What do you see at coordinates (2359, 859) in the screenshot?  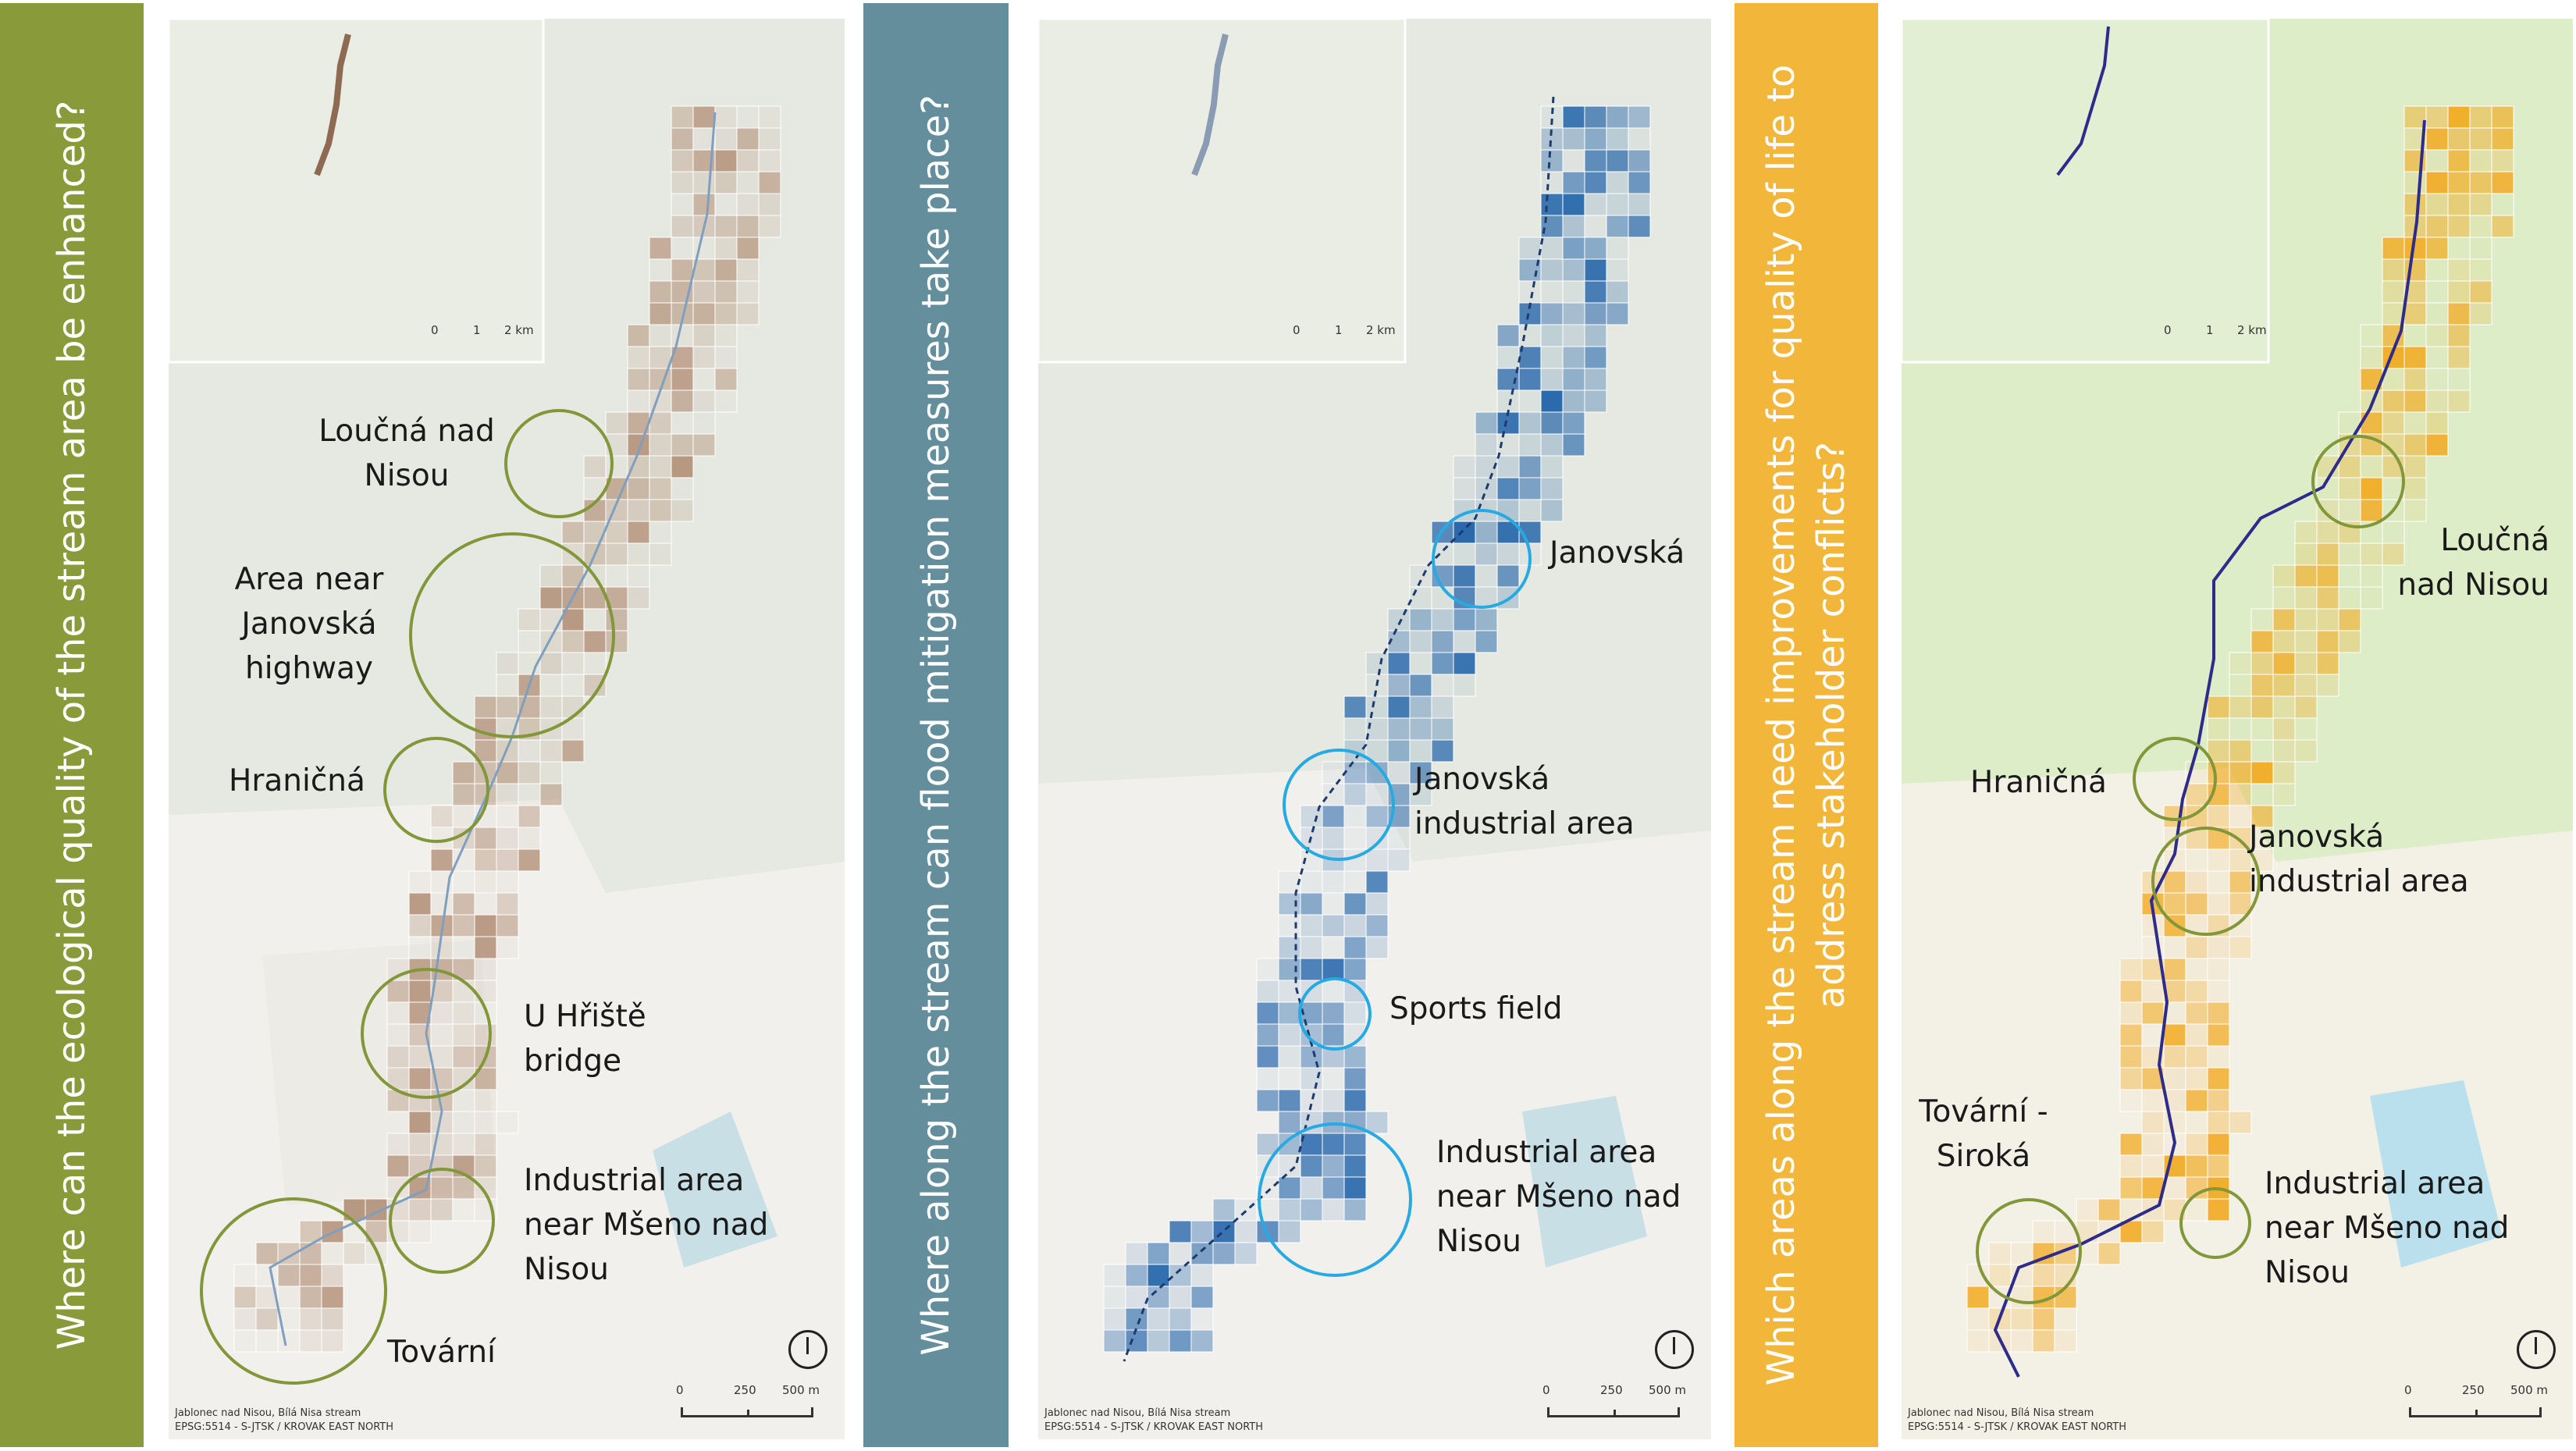 I see `label-janovska-industrial: Janovská industrial area` at bounding box center [2359, 859].